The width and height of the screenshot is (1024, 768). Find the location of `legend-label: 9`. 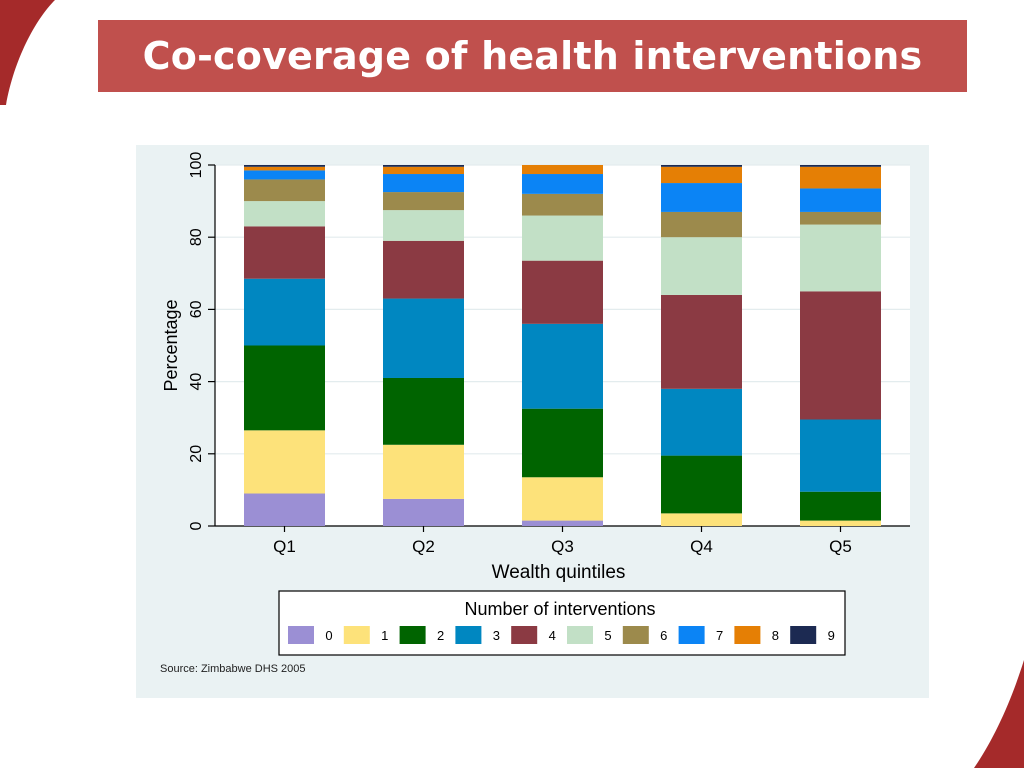

legend-label: 9 is located at coordinates (831, 635).